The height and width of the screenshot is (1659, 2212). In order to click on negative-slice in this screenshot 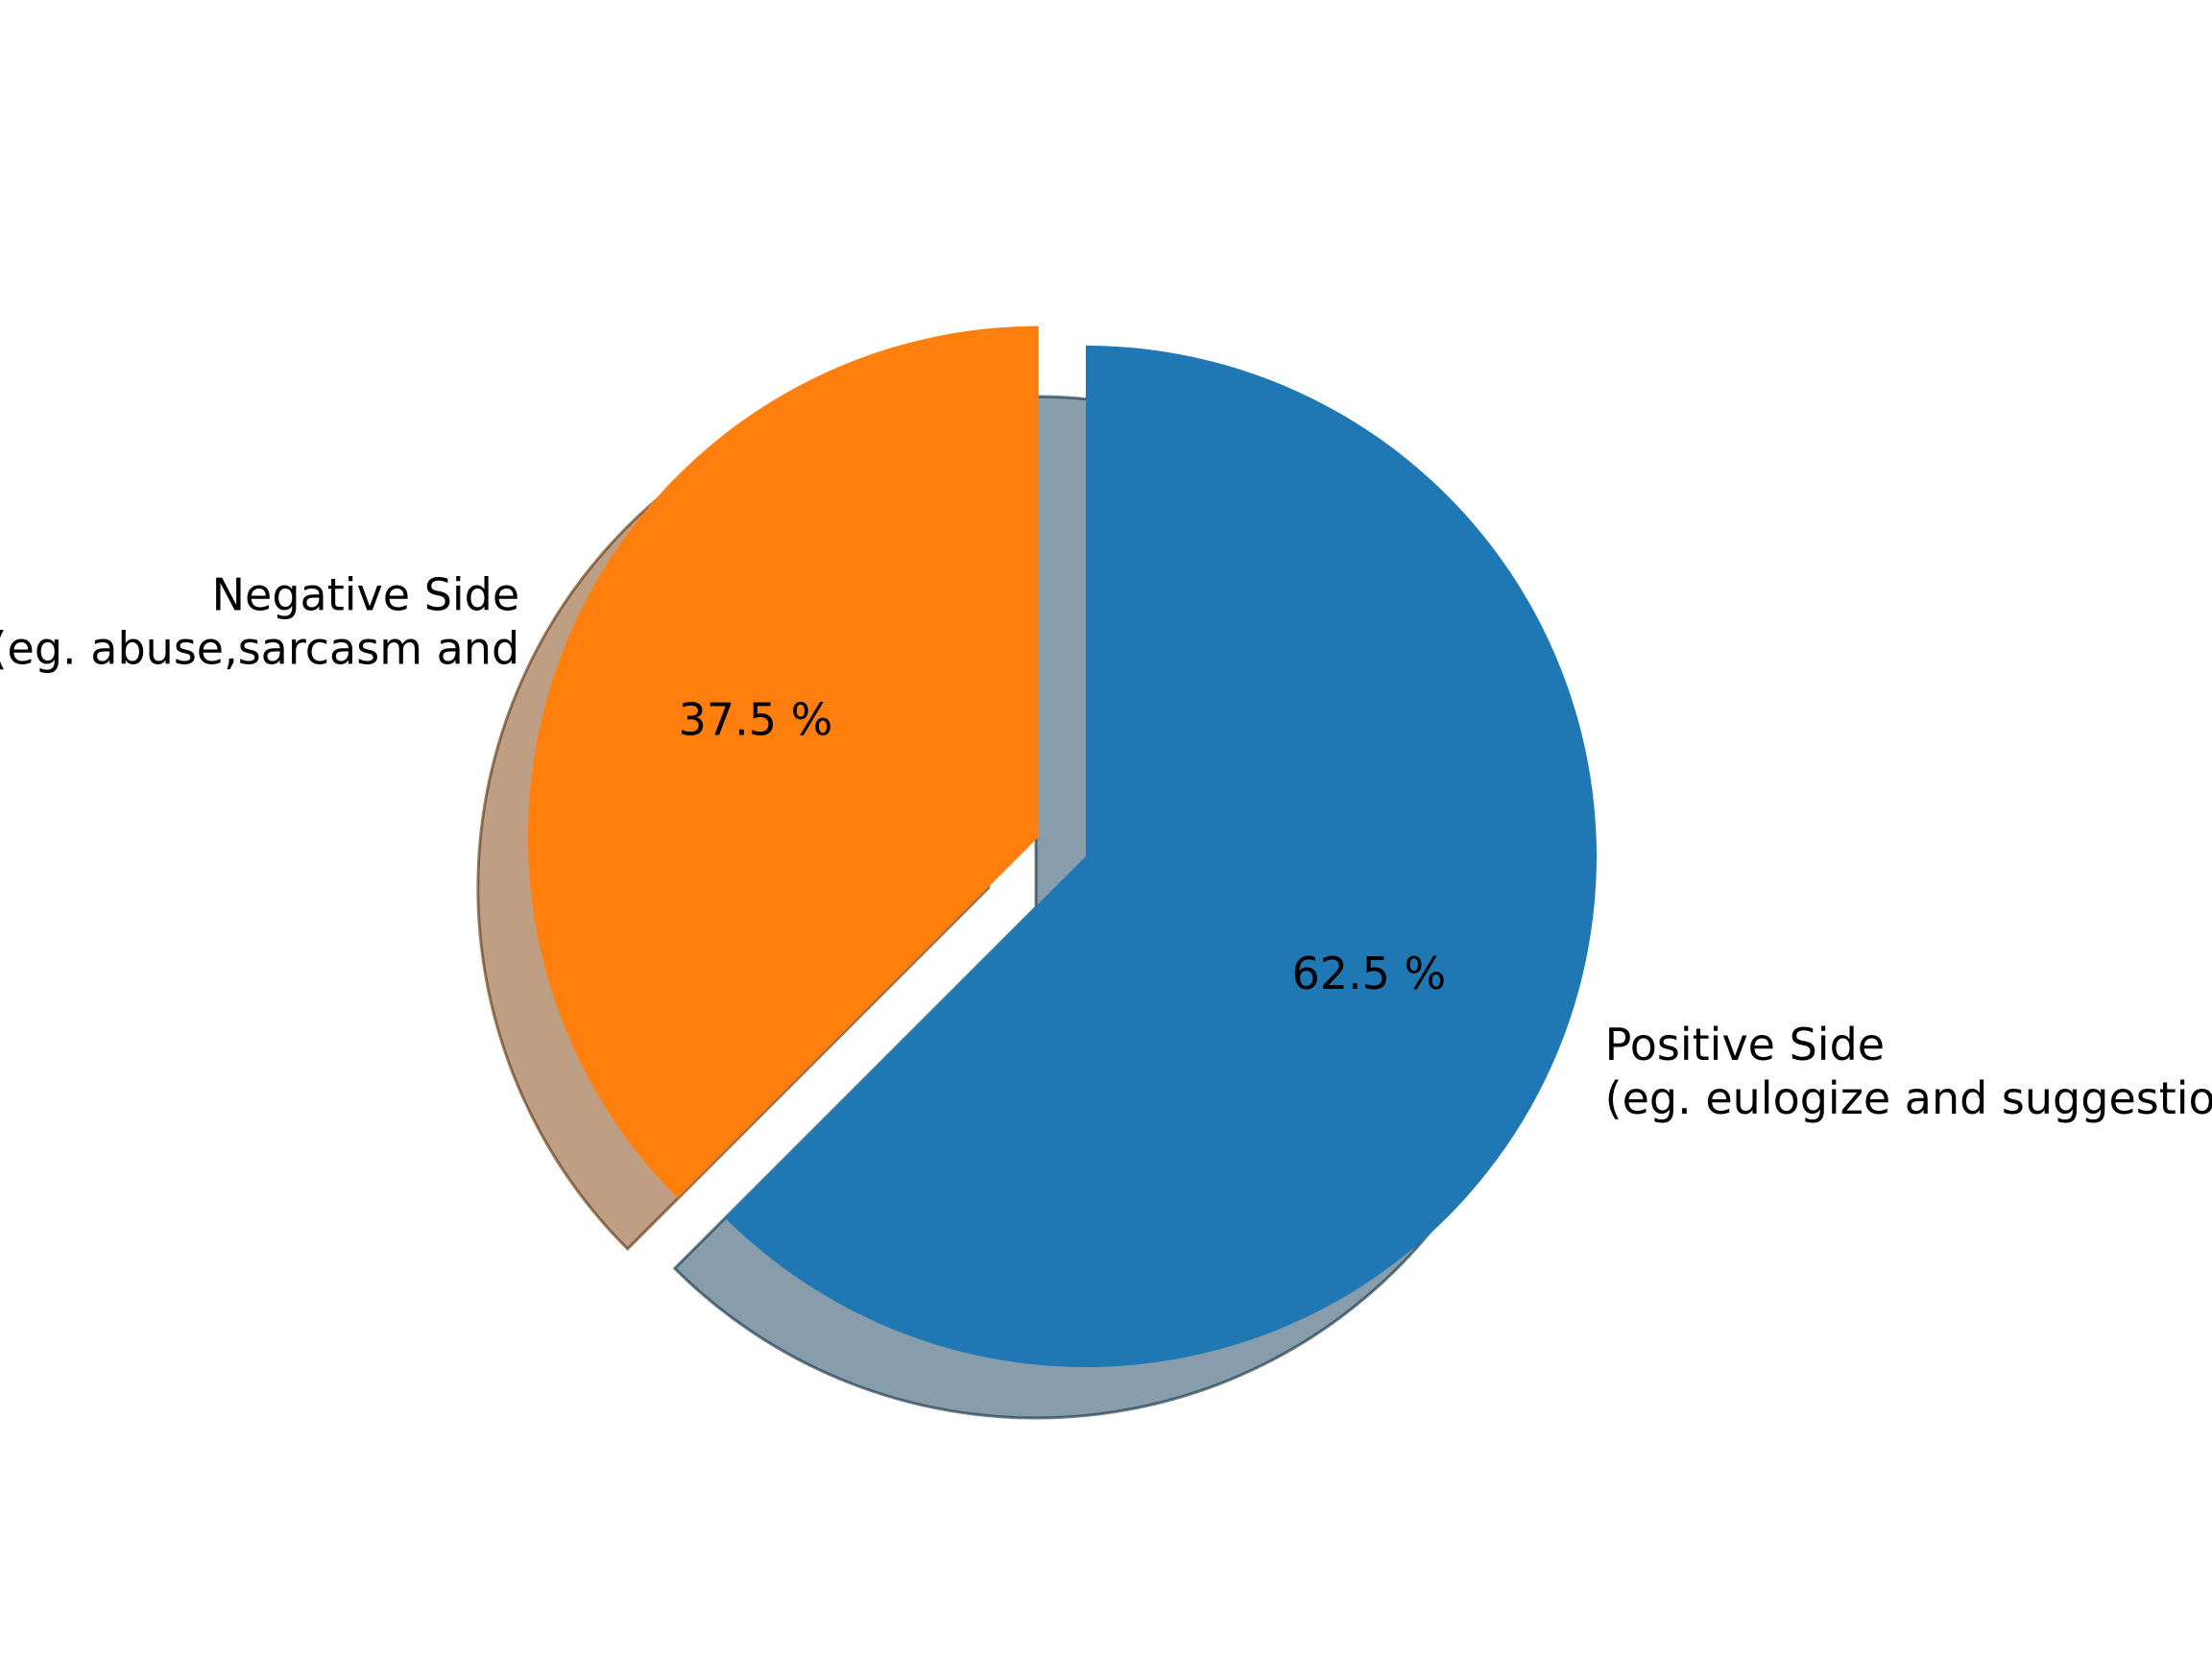, I will do `click(783, 761)`.